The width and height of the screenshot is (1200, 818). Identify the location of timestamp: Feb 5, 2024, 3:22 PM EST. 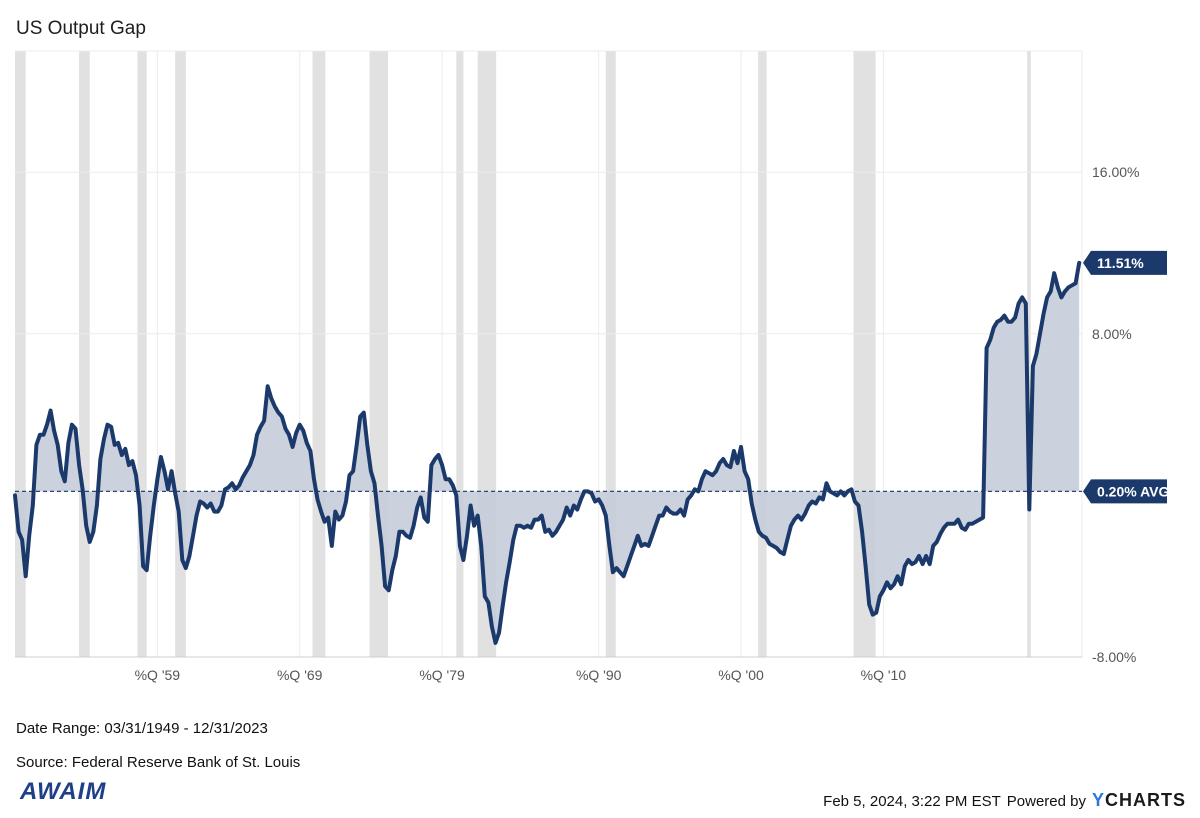
(912, 801).